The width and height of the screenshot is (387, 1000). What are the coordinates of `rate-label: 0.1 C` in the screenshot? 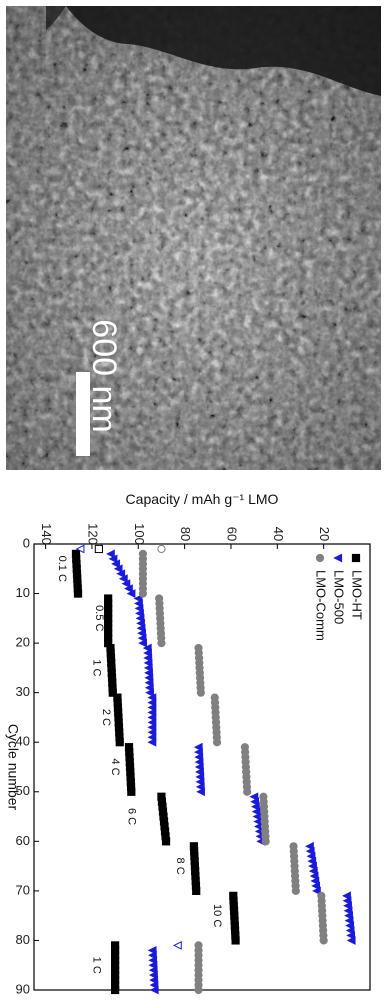 It's located at (62, 569).